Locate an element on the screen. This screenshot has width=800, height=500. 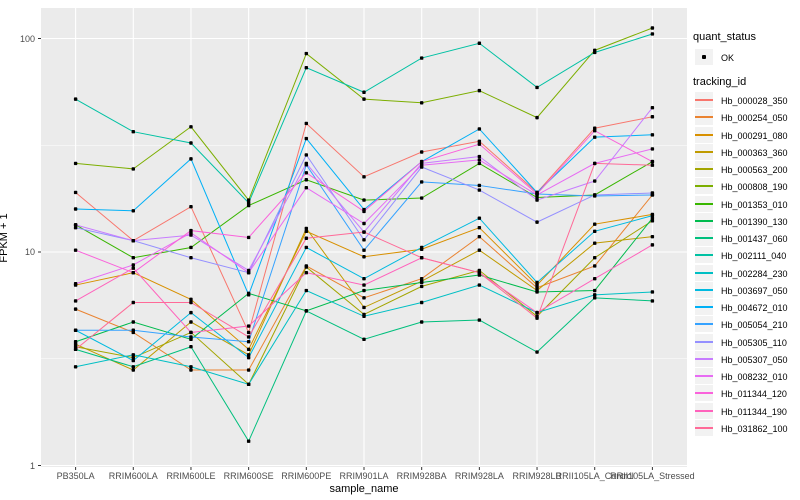
legend-item-Hb_000291_080: Hb_000291_080 is located at coordinates (746, 135).